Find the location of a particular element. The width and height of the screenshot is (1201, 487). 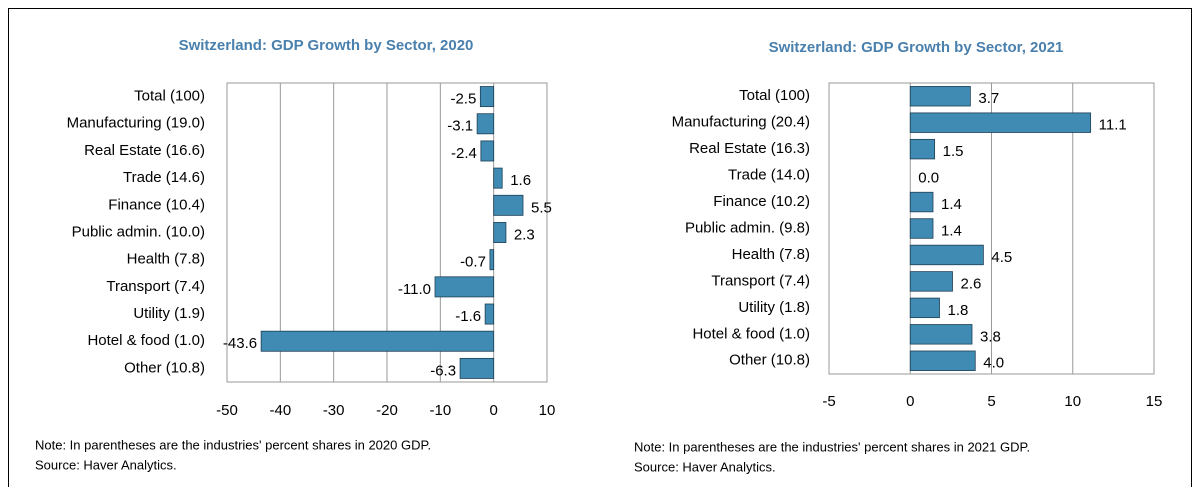

value-label: -1.6 is located at coordinates (468, 316).